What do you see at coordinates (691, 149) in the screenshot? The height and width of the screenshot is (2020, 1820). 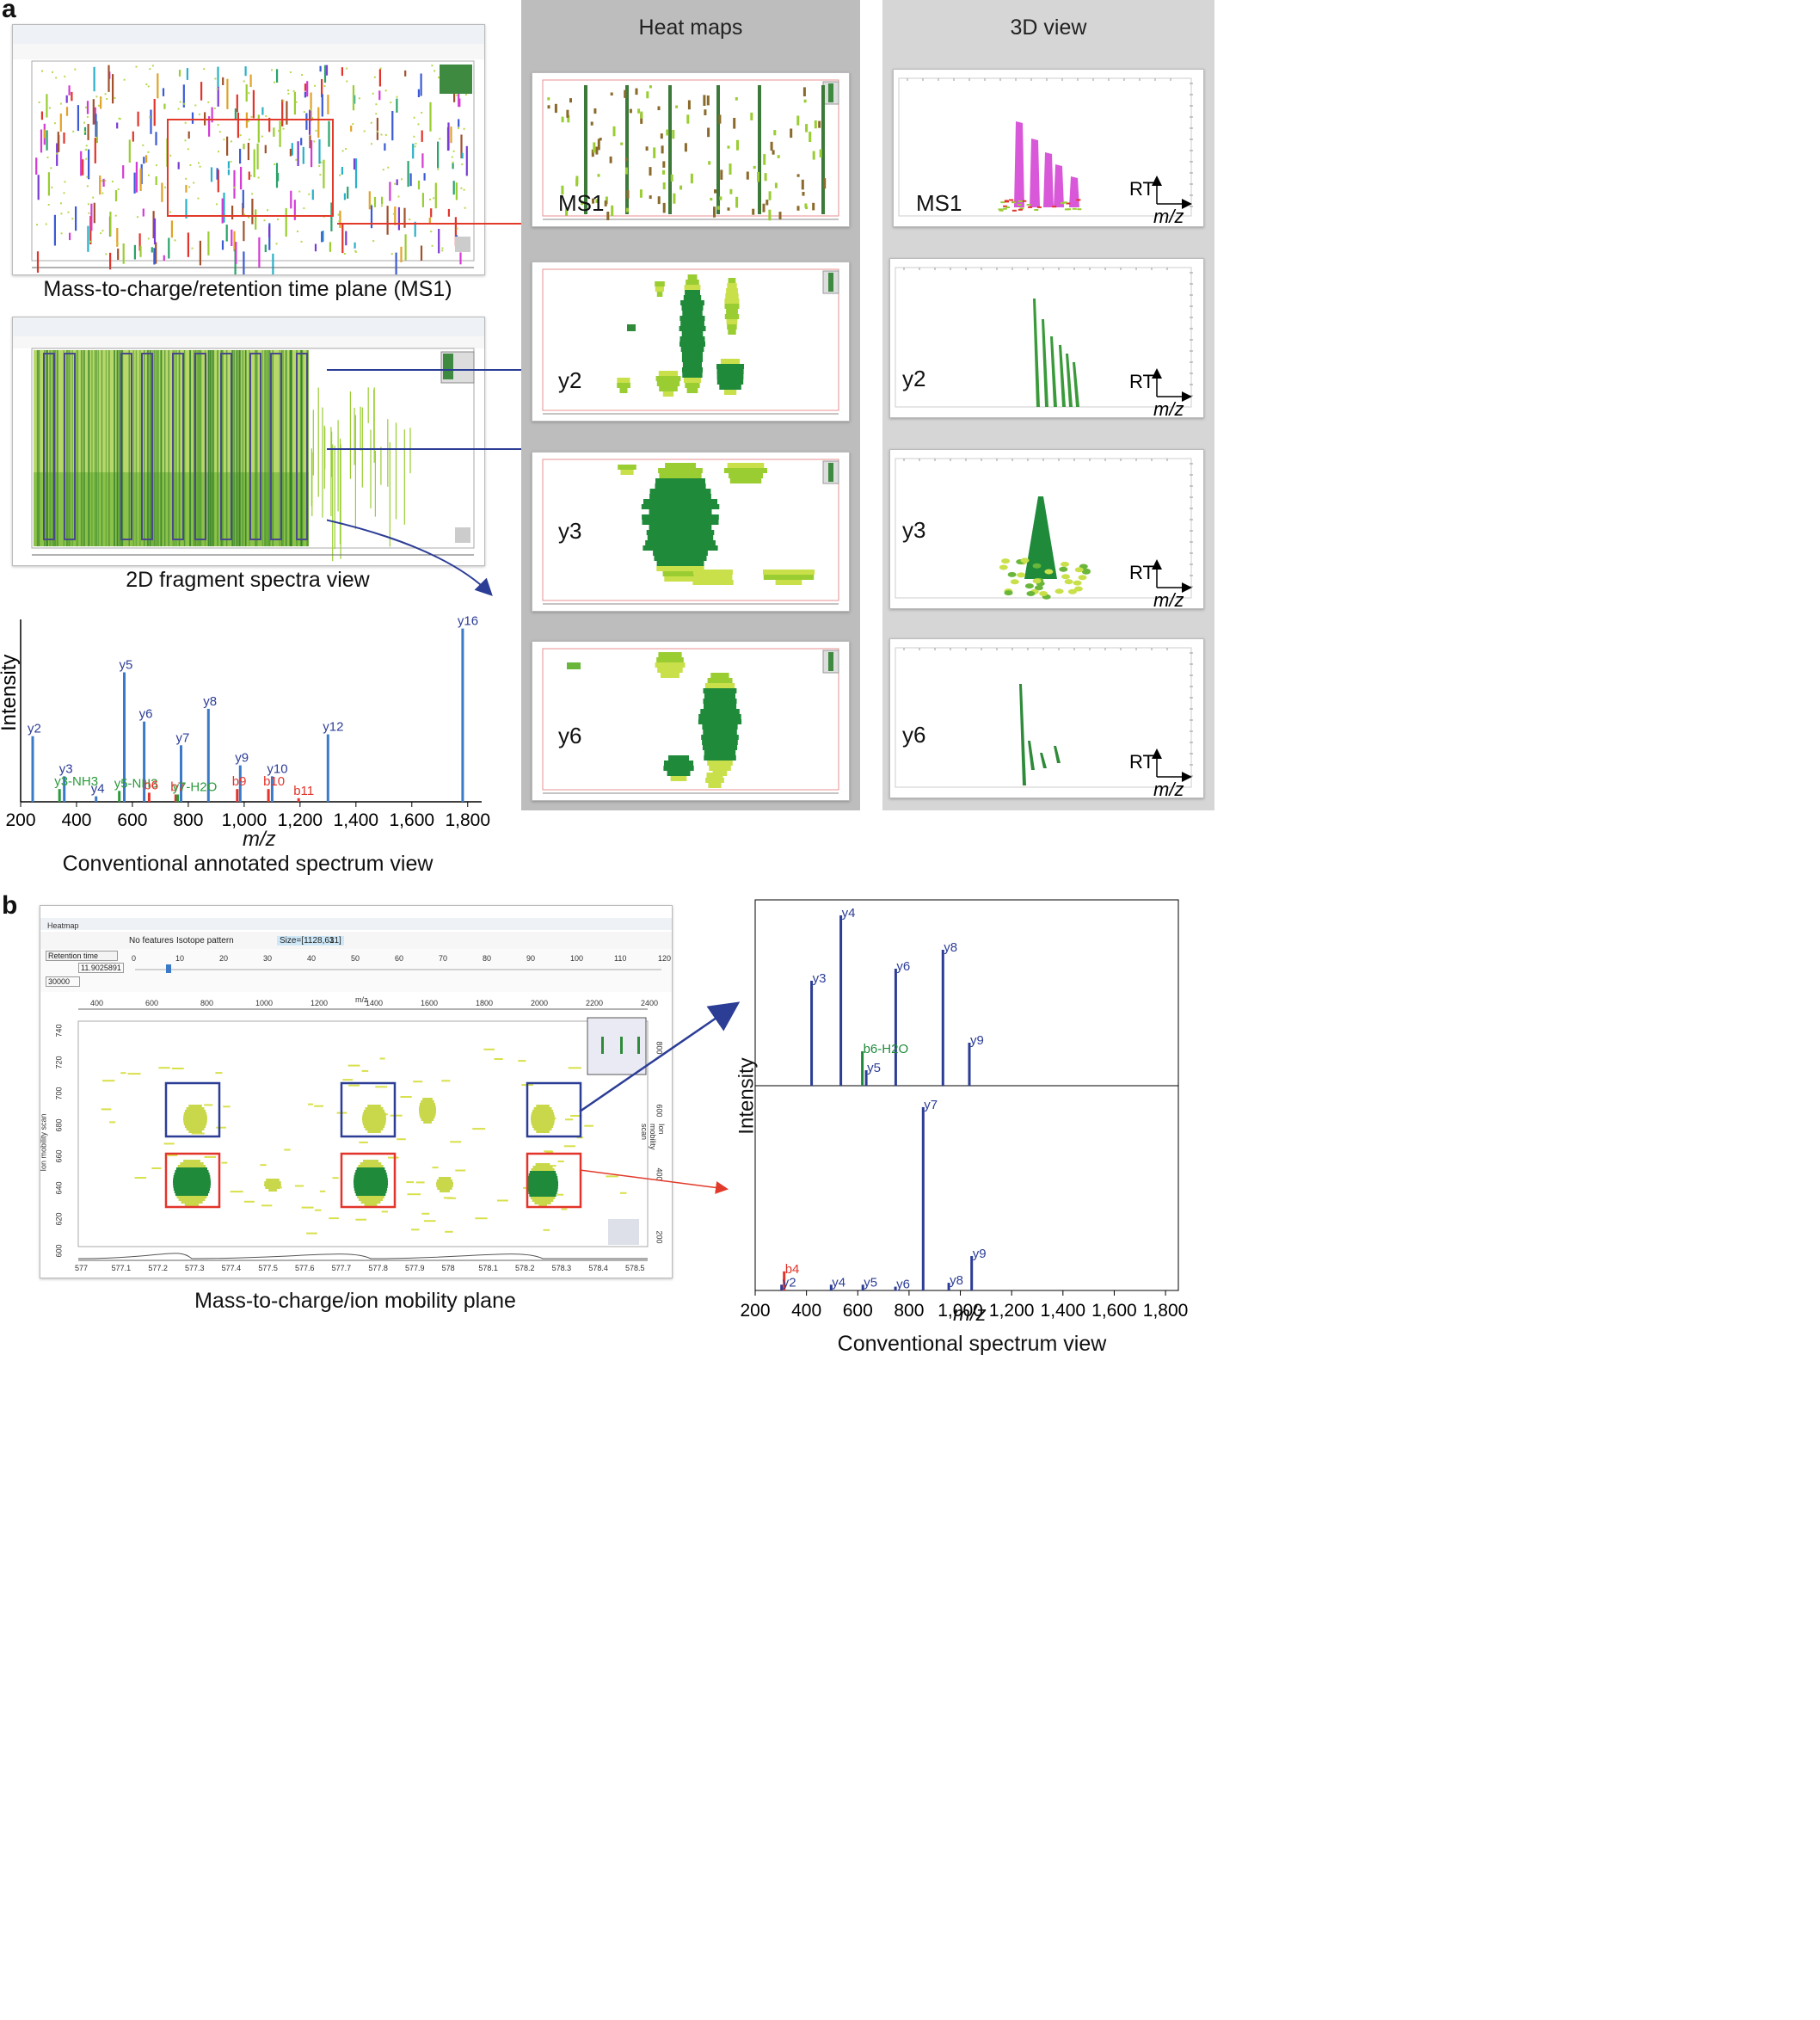 I see `heatmap-tile-ms1: MS1` at bounding box center [691, 149].